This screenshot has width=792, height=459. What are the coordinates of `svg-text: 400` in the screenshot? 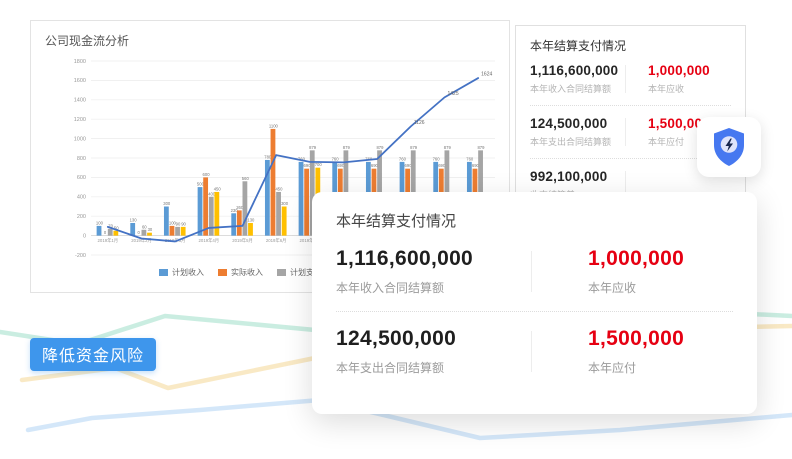 It's located at (81, 198).